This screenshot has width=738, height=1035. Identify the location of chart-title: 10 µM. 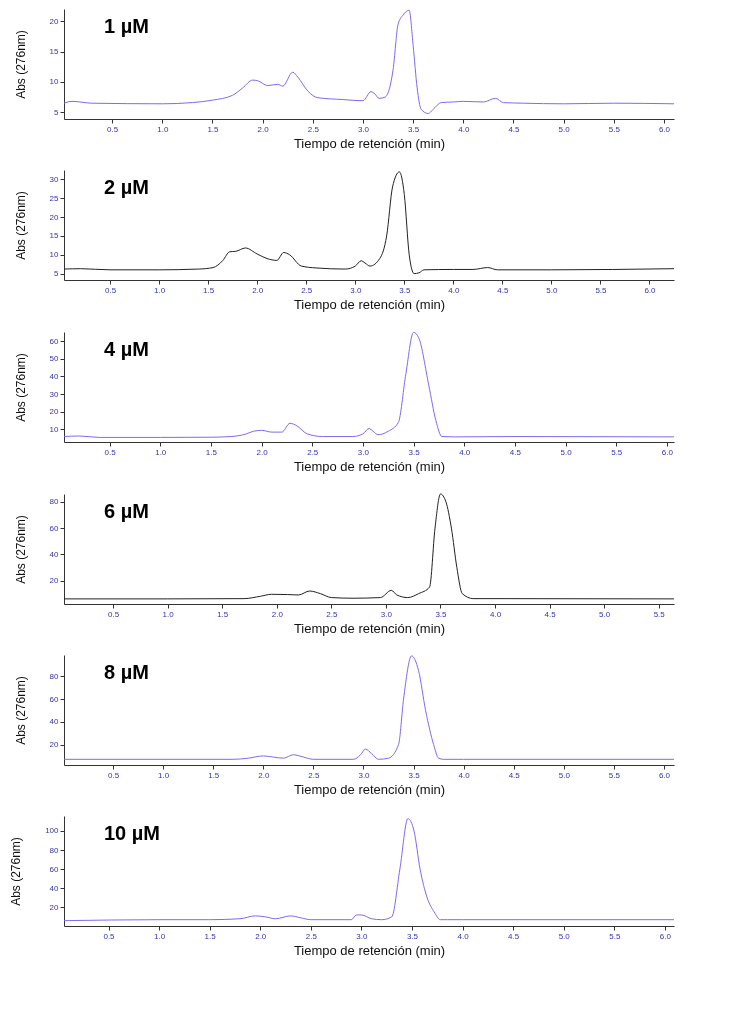
(132, 833).